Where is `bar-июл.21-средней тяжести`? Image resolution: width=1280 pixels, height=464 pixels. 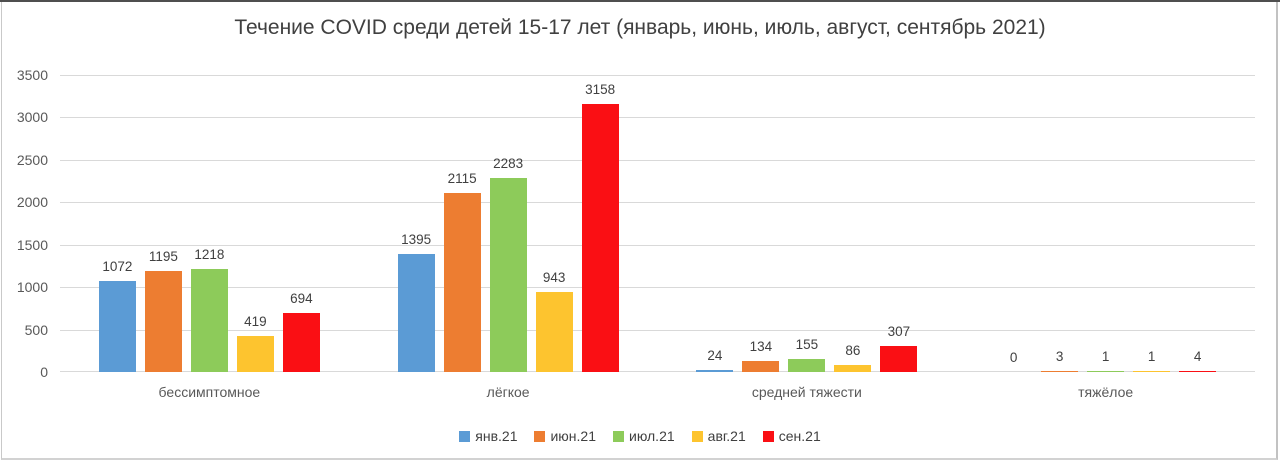
bar-июл.21-средней тяжести is located at coordinates (807, 365).